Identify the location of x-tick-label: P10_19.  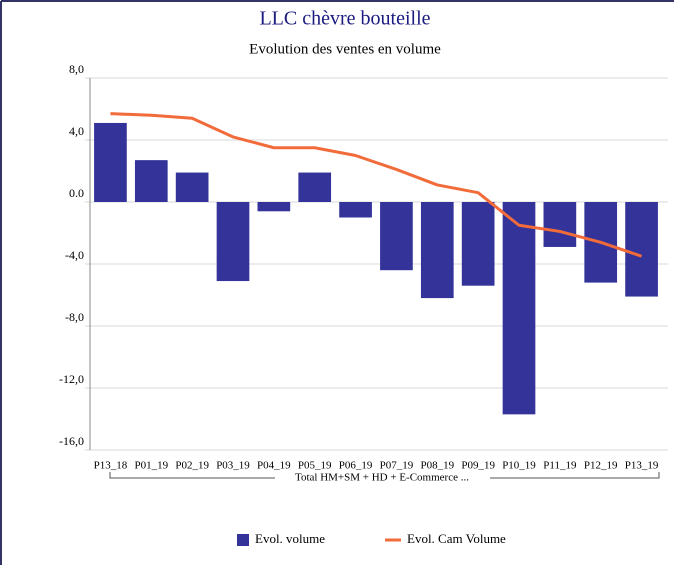
(519, 466).